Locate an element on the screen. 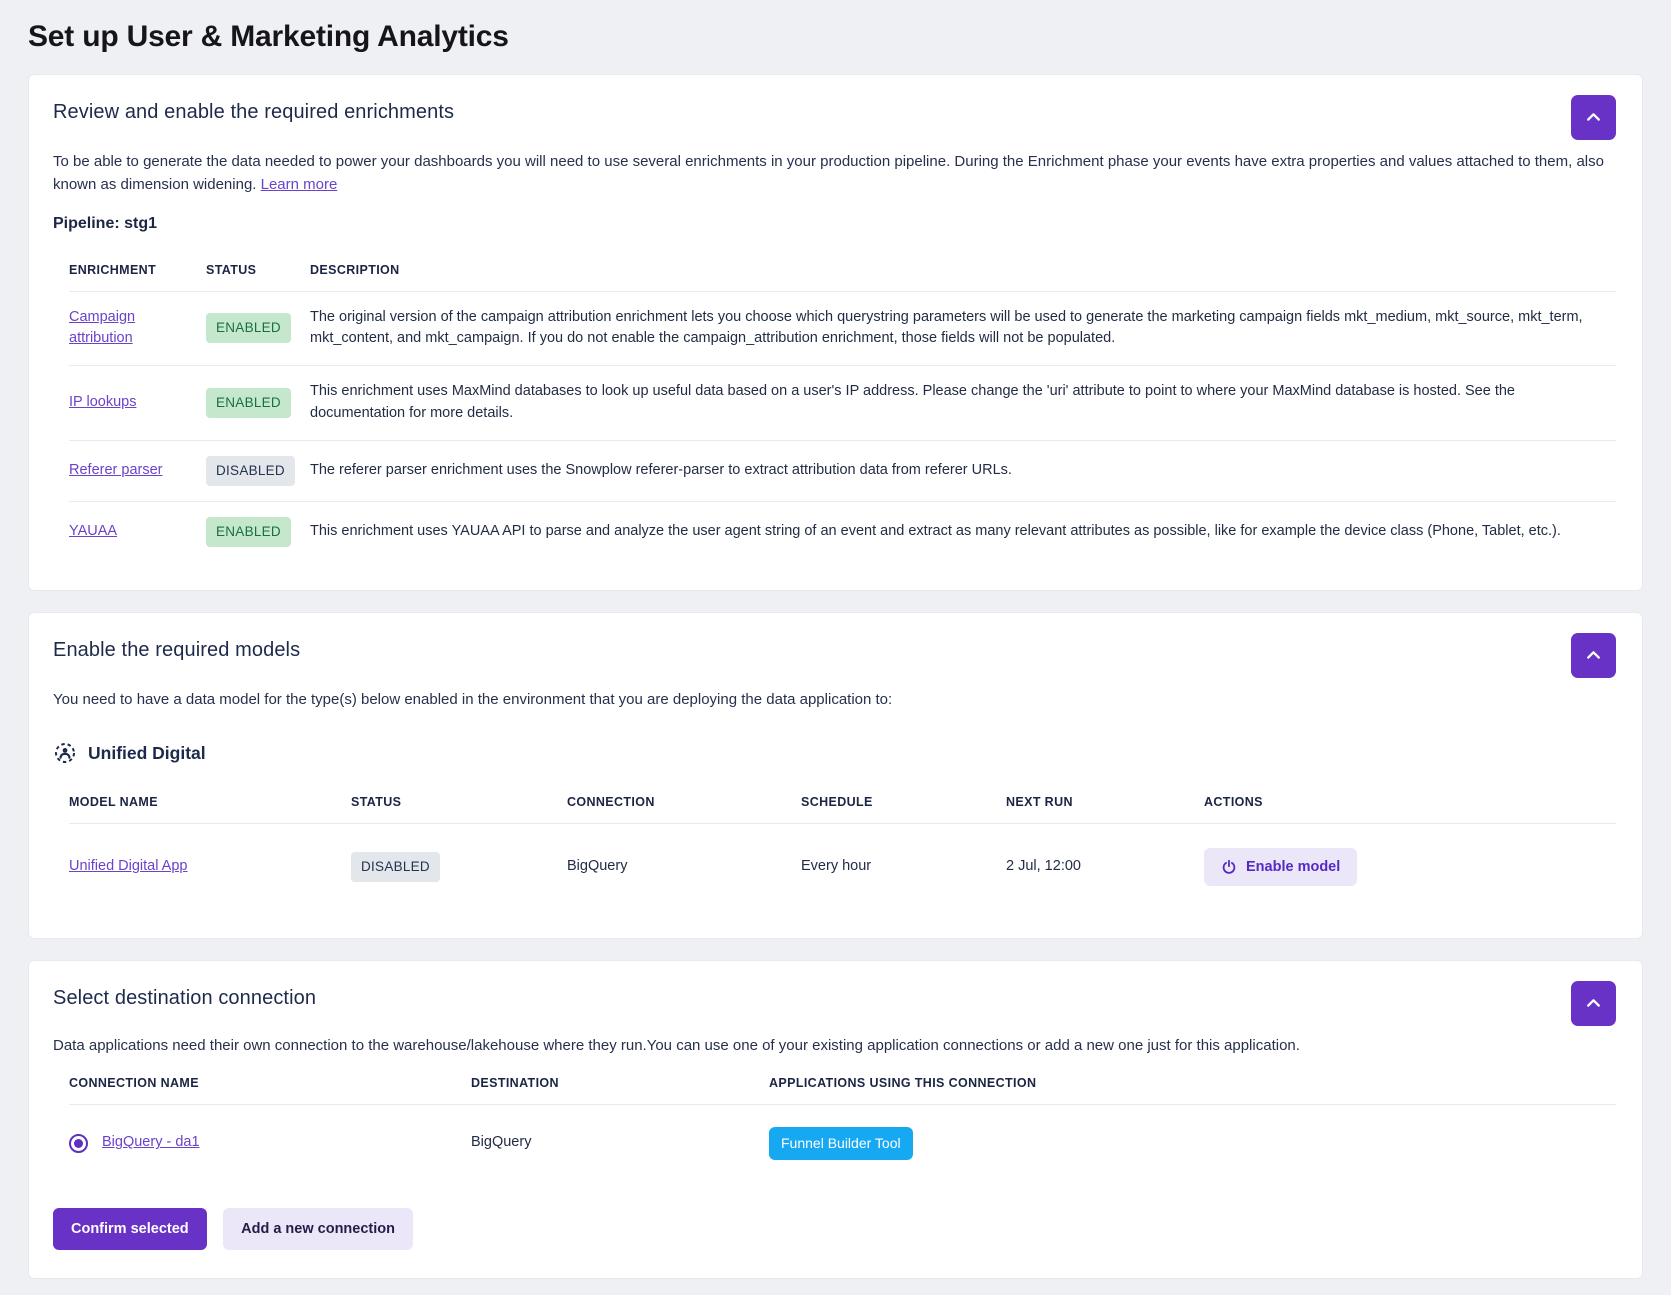  button-row: Confirm selected Add a new connection is located at coordinates (834, 1228).